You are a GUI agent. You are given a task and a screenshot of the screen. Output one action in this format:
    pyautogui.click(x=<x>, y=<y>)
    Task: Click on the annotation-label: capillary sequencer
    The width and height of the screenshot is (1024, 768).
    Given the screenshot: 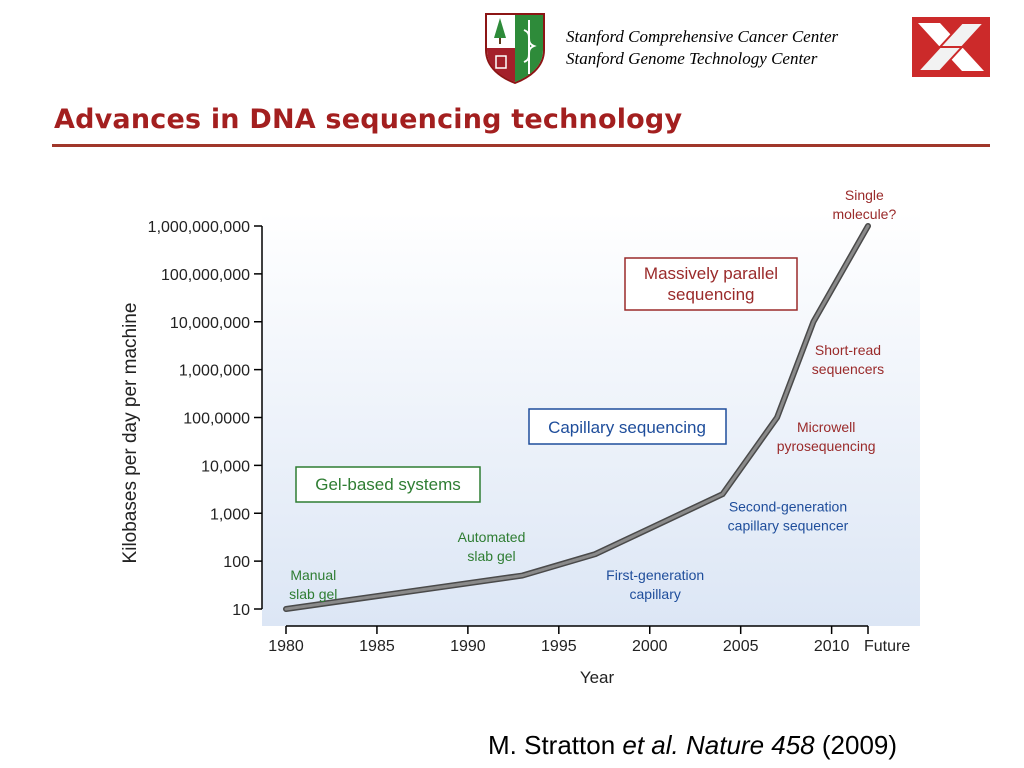 What is the action you would take?
    pyautogui.click(x=788, y=525)
    